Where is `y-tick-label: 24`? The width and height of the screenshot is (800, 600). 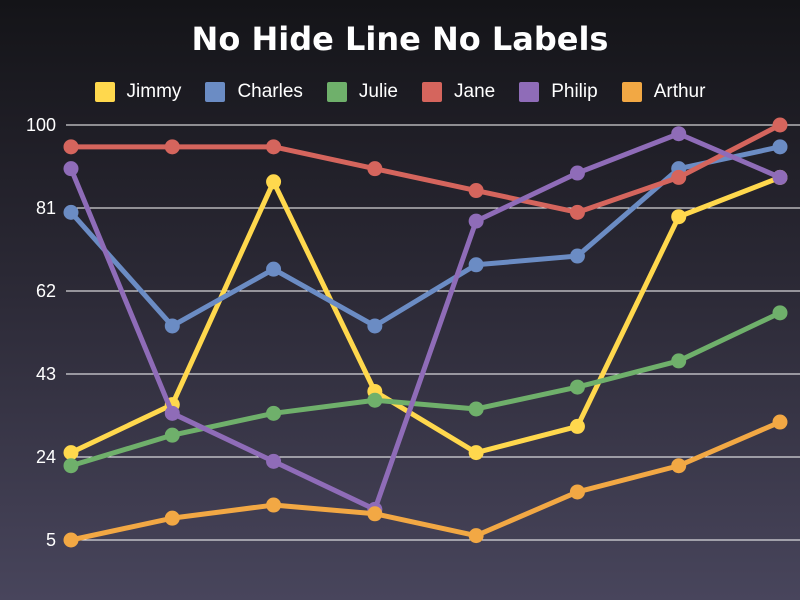
y-tick-label: 24 is located at coordinates (46, 457).